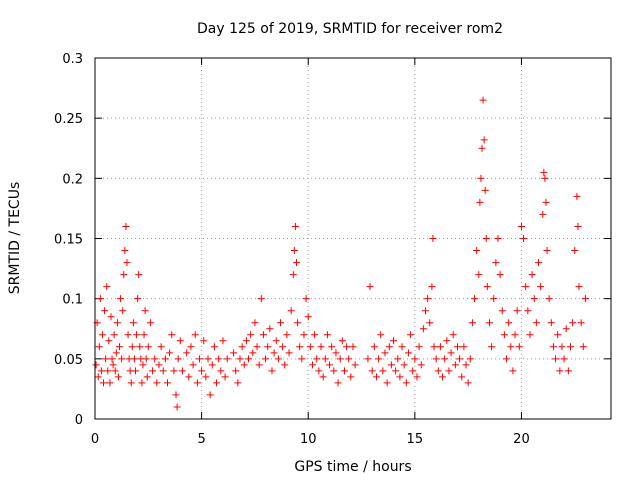 This screenshot has height=480, width=640. I want to click on y-tick-label: 0.25, so click(68, 119).